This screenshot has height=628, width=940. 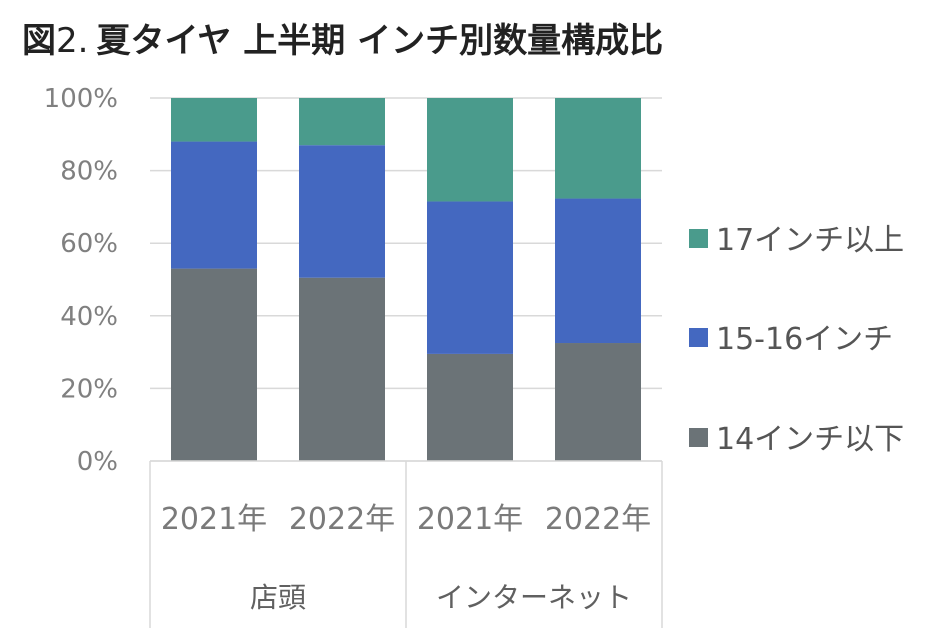 I want to click on legend-label: 17インチ以上, so click(x=810, y=240).